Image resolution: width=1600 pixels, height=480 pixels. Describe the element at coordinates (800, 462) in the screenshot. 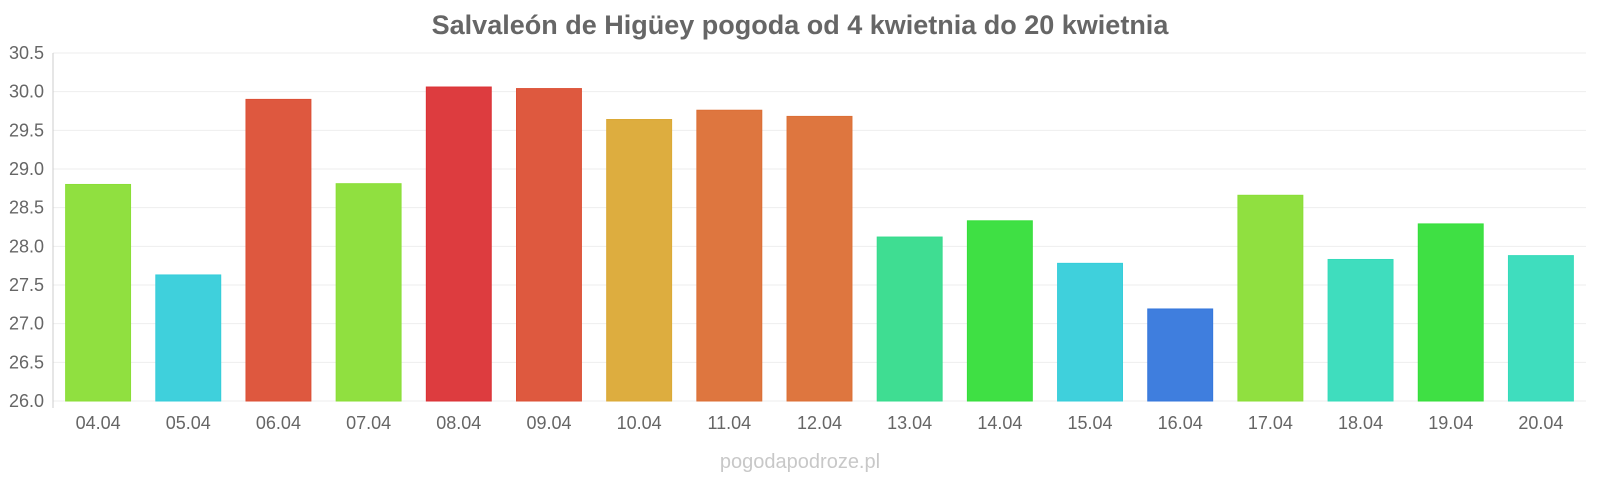

I see `watermark: pogodapodroze.pl` at that location.